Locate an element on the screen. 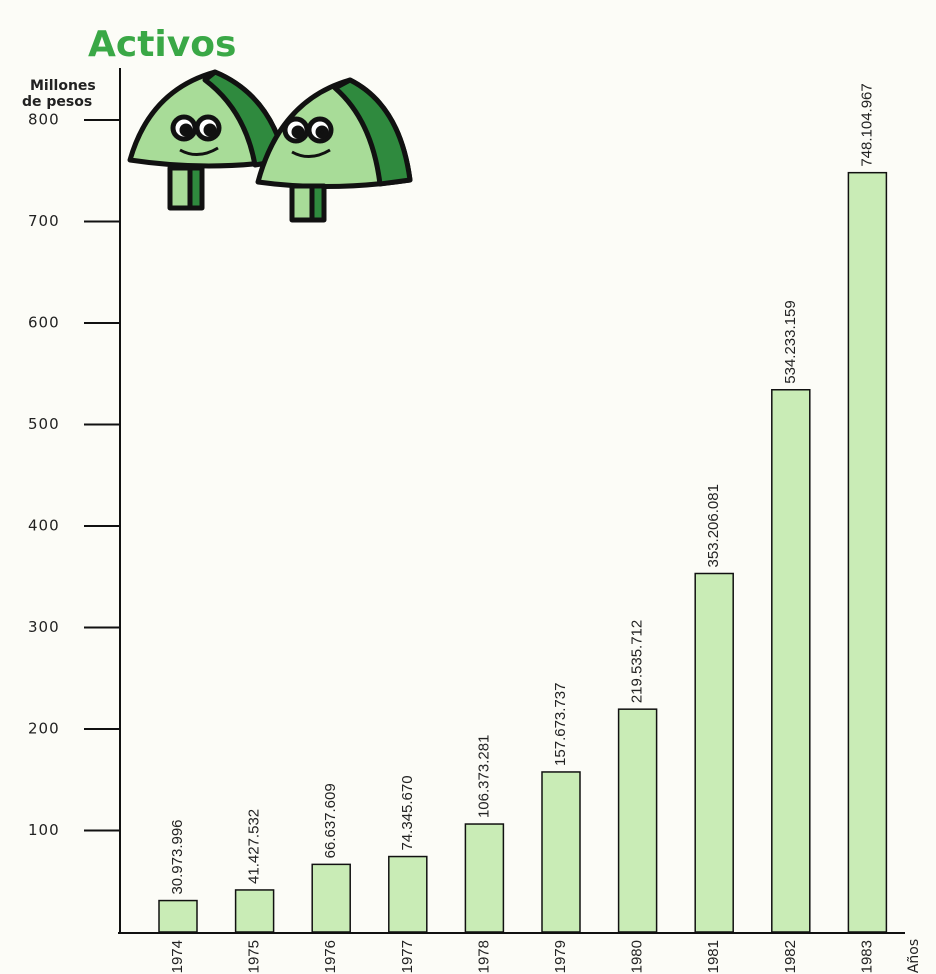 The height and width of the screenshot is (974, 936). data-label: 157.673.737 is located at coordinates (560, 724).